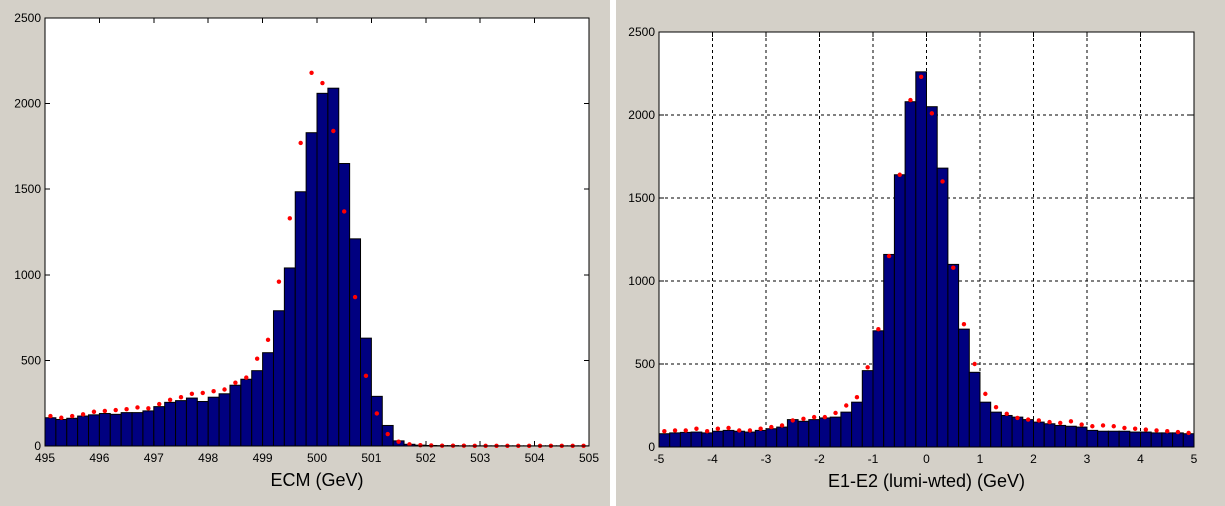 Image resolution: width=1225 pixels, height=506 pixels. I want to click on y-tick-label: 2500, so click(641, 32).